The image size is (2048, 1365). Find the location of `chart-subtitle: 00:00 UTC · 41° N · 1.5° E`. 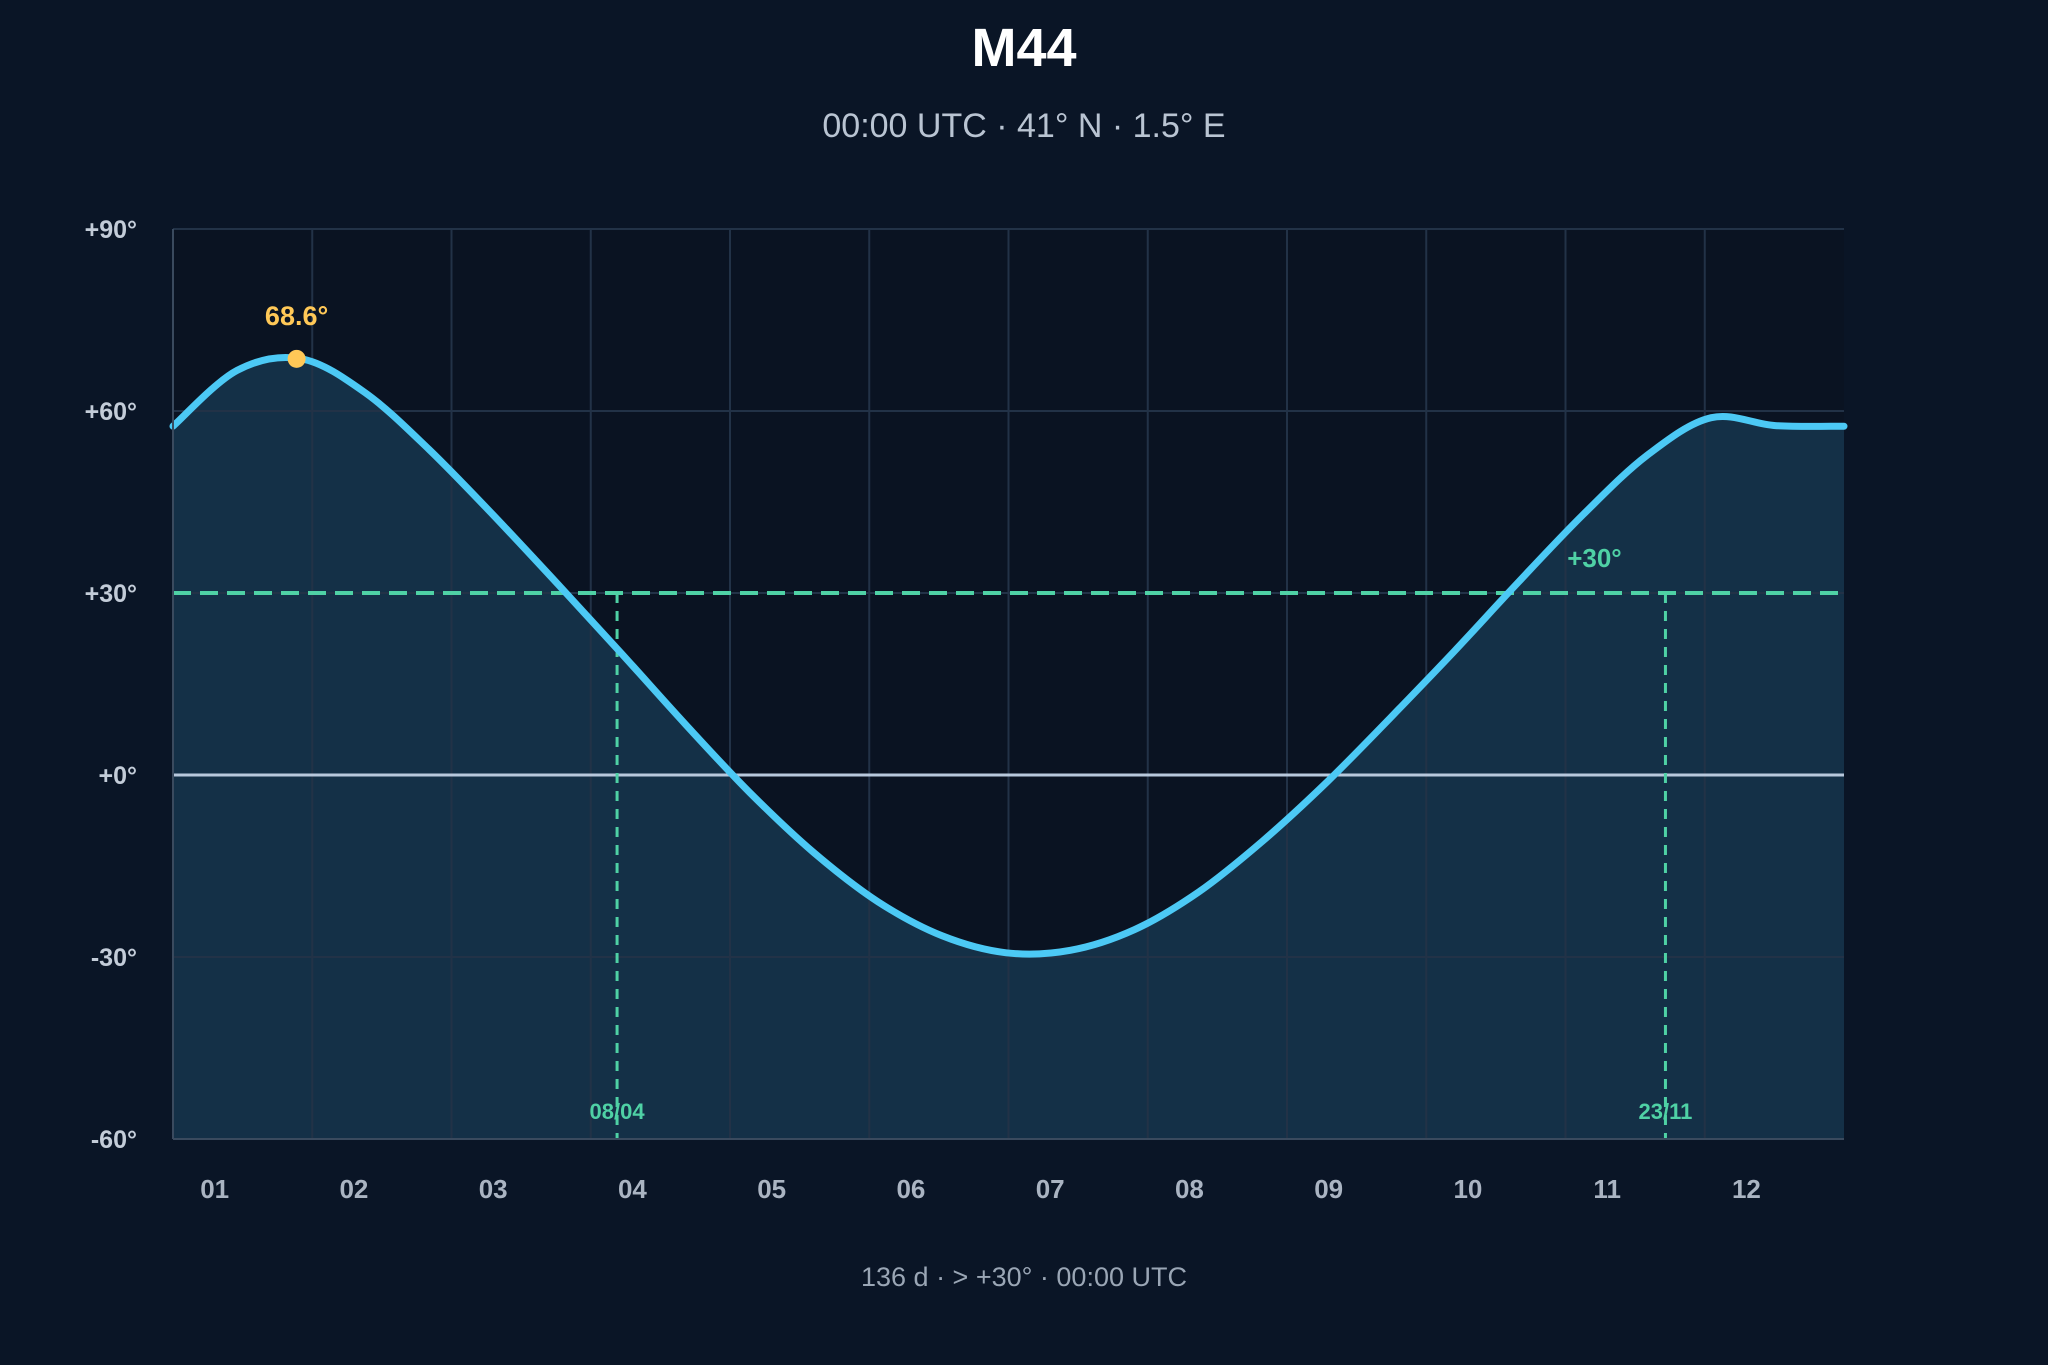

chart-subtitle: 00:00 UTC · 41° N · 1.5° E is located at coordinates (1023, 126).